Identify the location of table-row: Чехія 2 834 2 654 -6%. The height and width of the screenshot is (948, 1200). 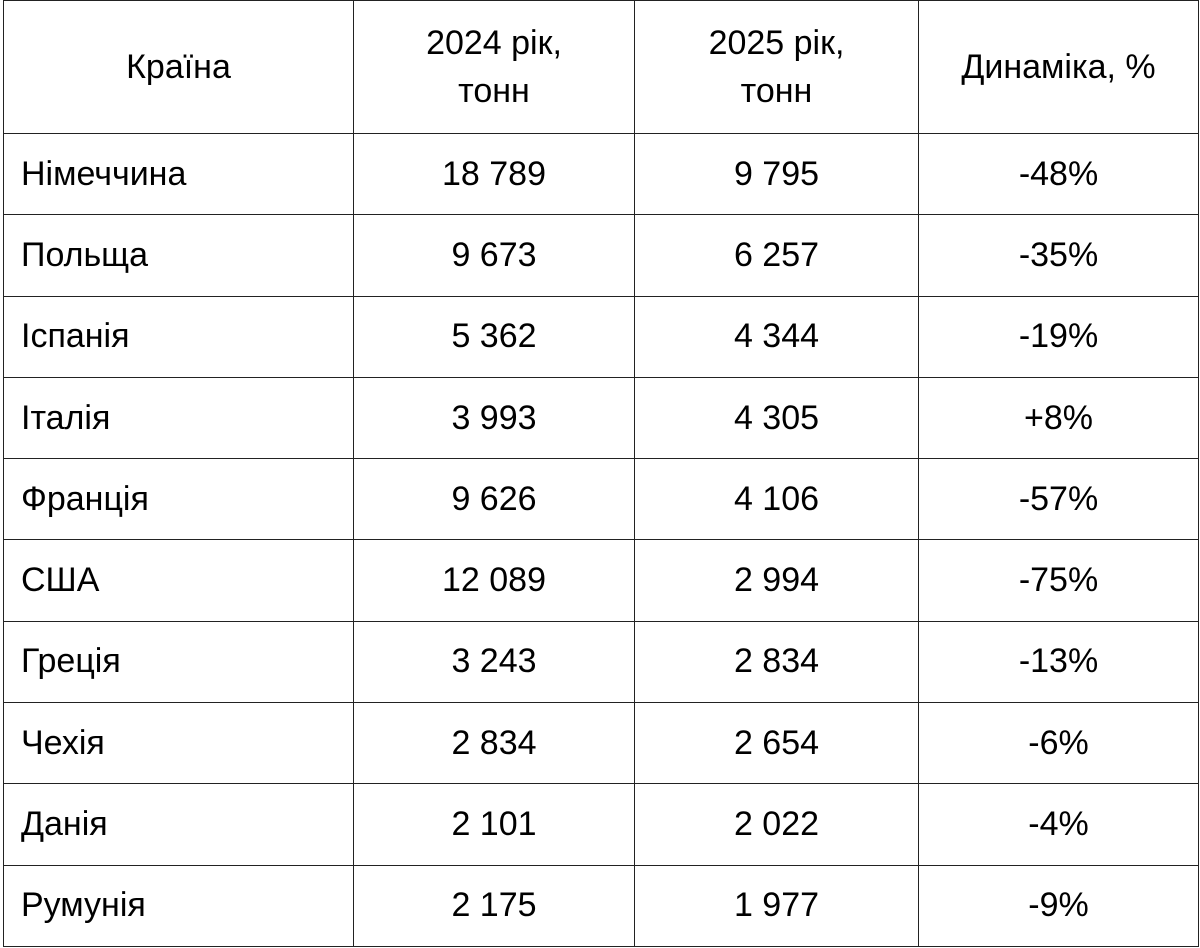
(601, 743).